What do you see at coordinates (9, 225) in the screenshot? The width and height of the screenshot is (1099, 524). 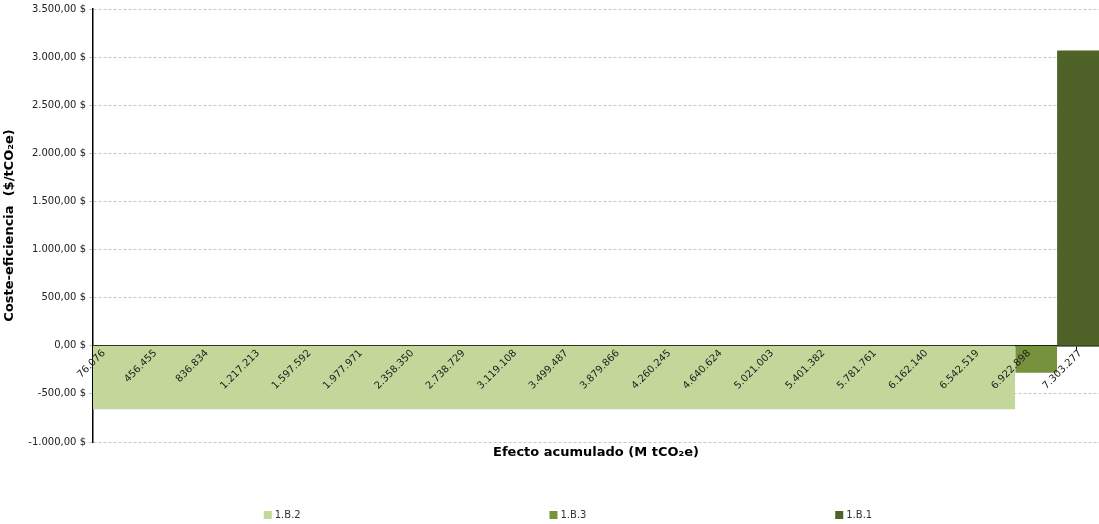 I see `y-axis-title: Coste-eficiencia ($/tCO₂e)` at bounding box center [9, 225].